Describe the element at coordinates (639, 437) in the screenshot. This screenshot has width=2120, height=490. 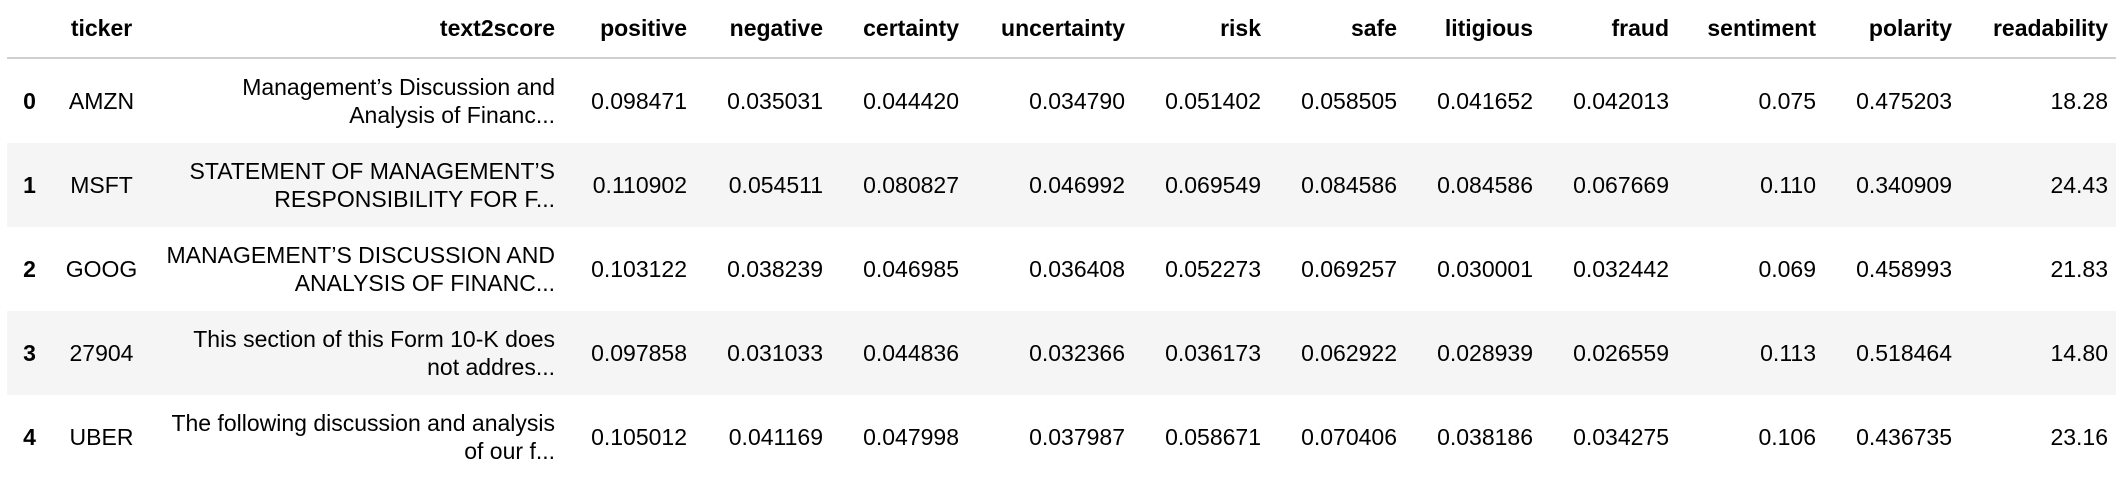
I see `table-cell: 0.105012` at that location.